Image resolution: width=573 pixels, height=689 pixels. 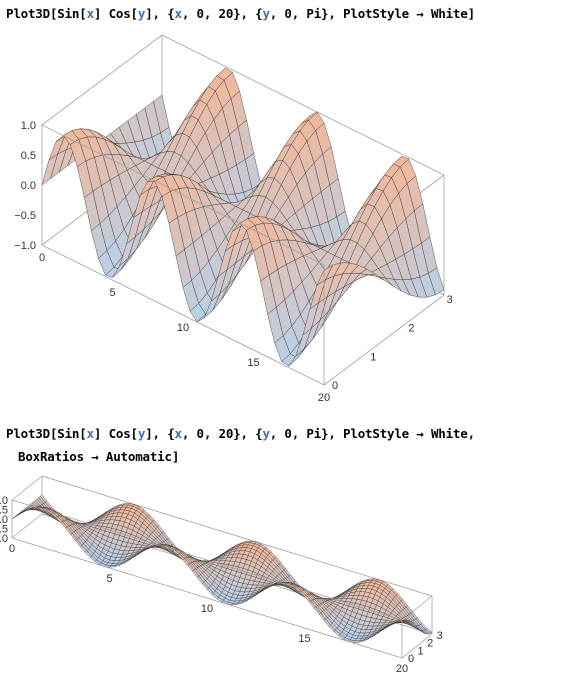 What do you see at coordinates (4, 539) in the screenshot?
I see `plot2-z-tick-label: −1.0` at bounding box center [4, 539].